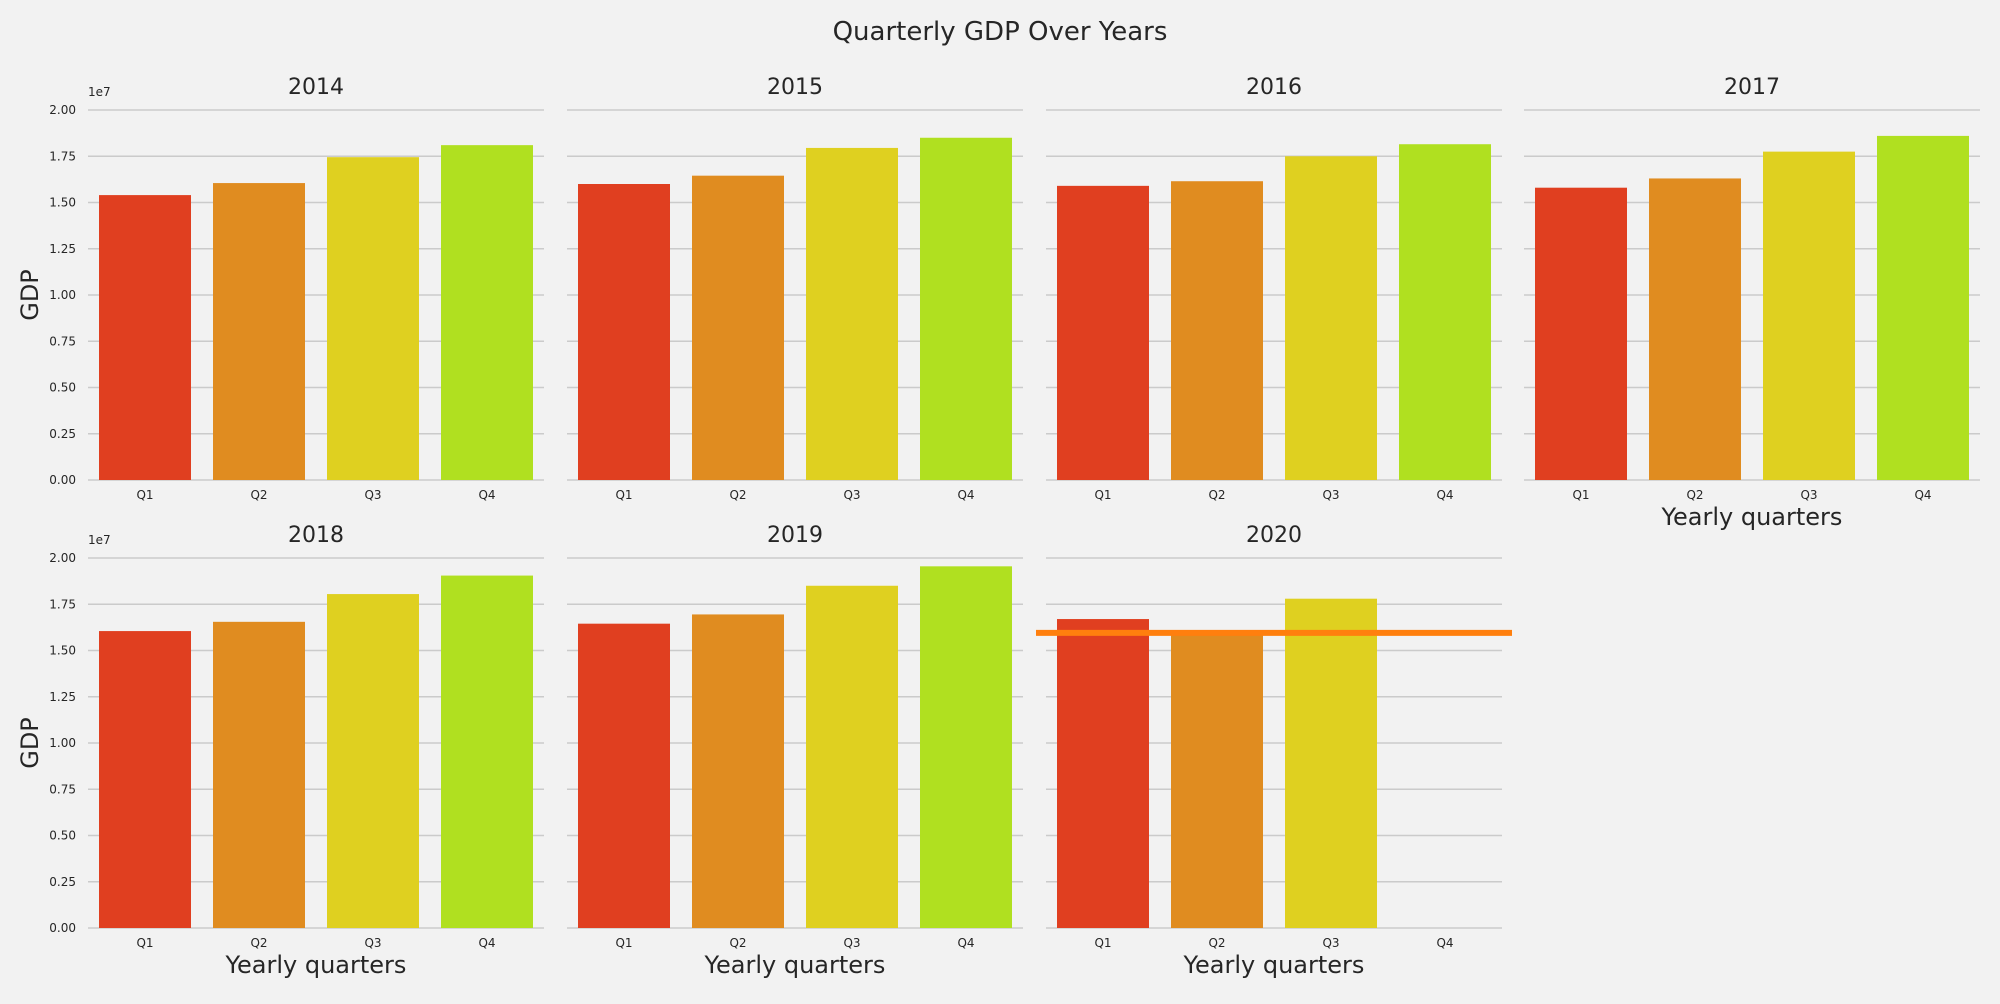  Describe the element at coordinates (1752, 87) in the screenshot. I see `panel-title-2017: 2017` at that location.